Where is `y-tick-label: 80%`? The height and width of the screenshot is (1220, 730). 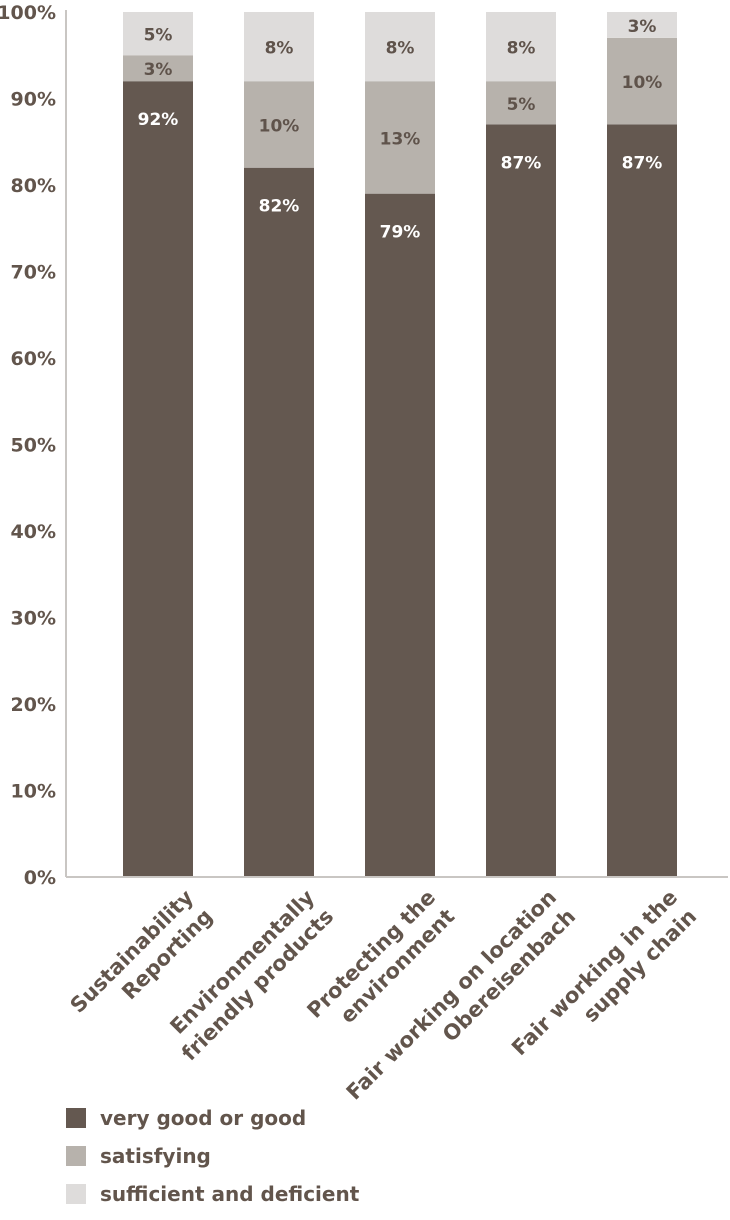
y-tick-label: 80% is located at coordinates (33, 186).